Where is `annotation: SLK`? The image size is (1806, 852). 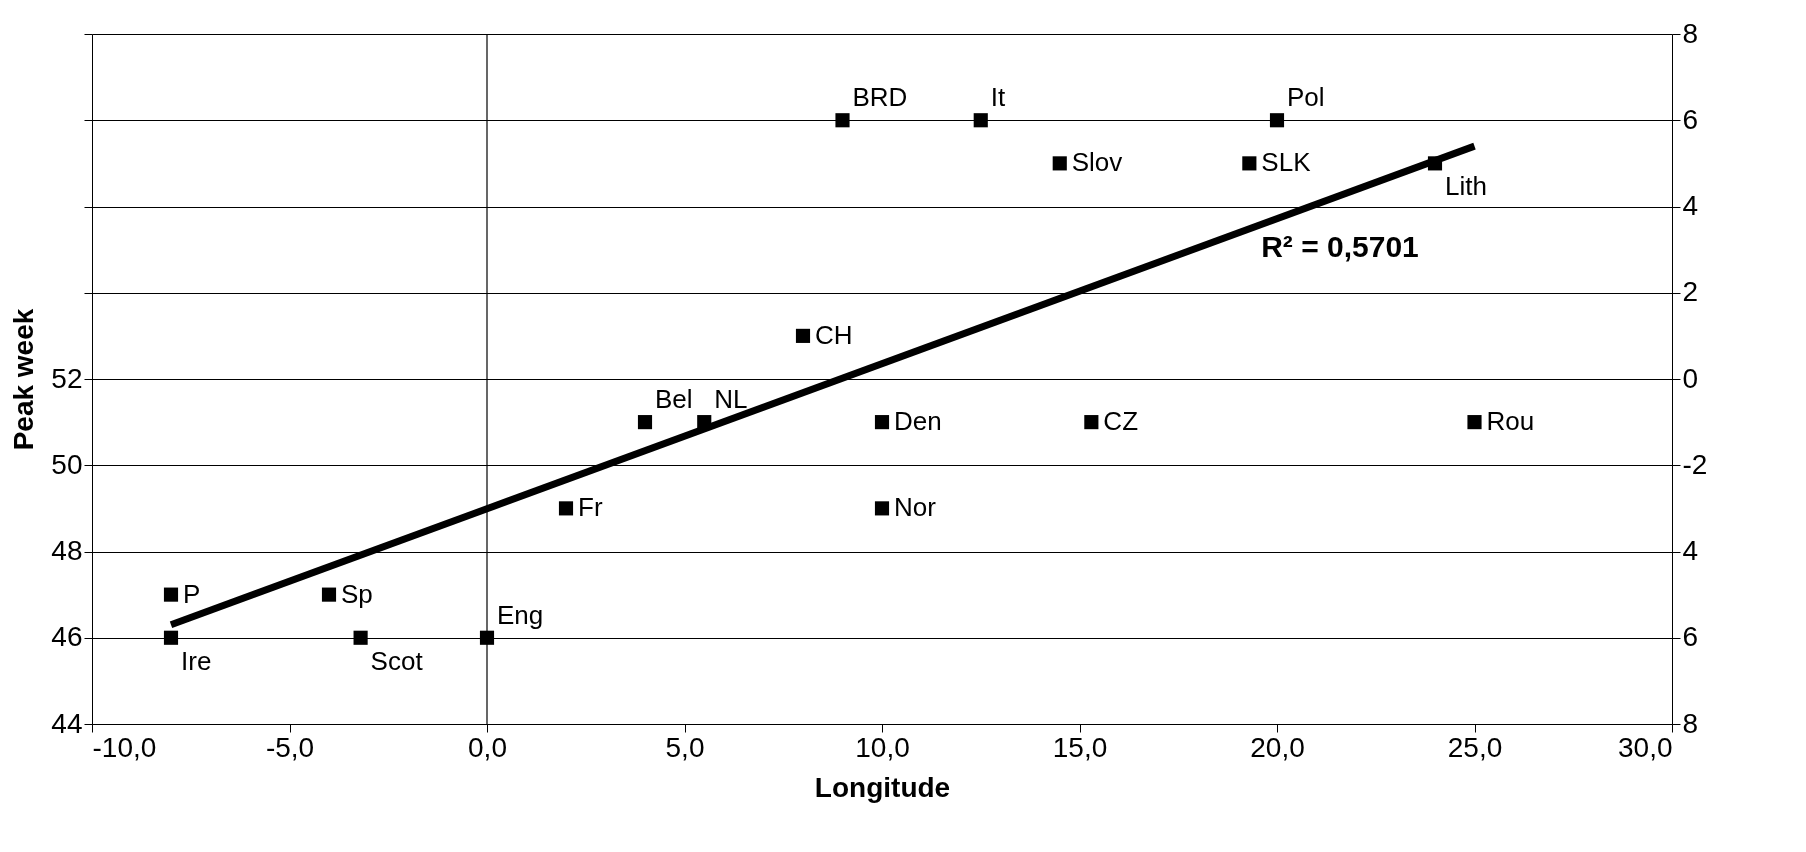
annotation: SLK is located at coordinates (1286, 162).